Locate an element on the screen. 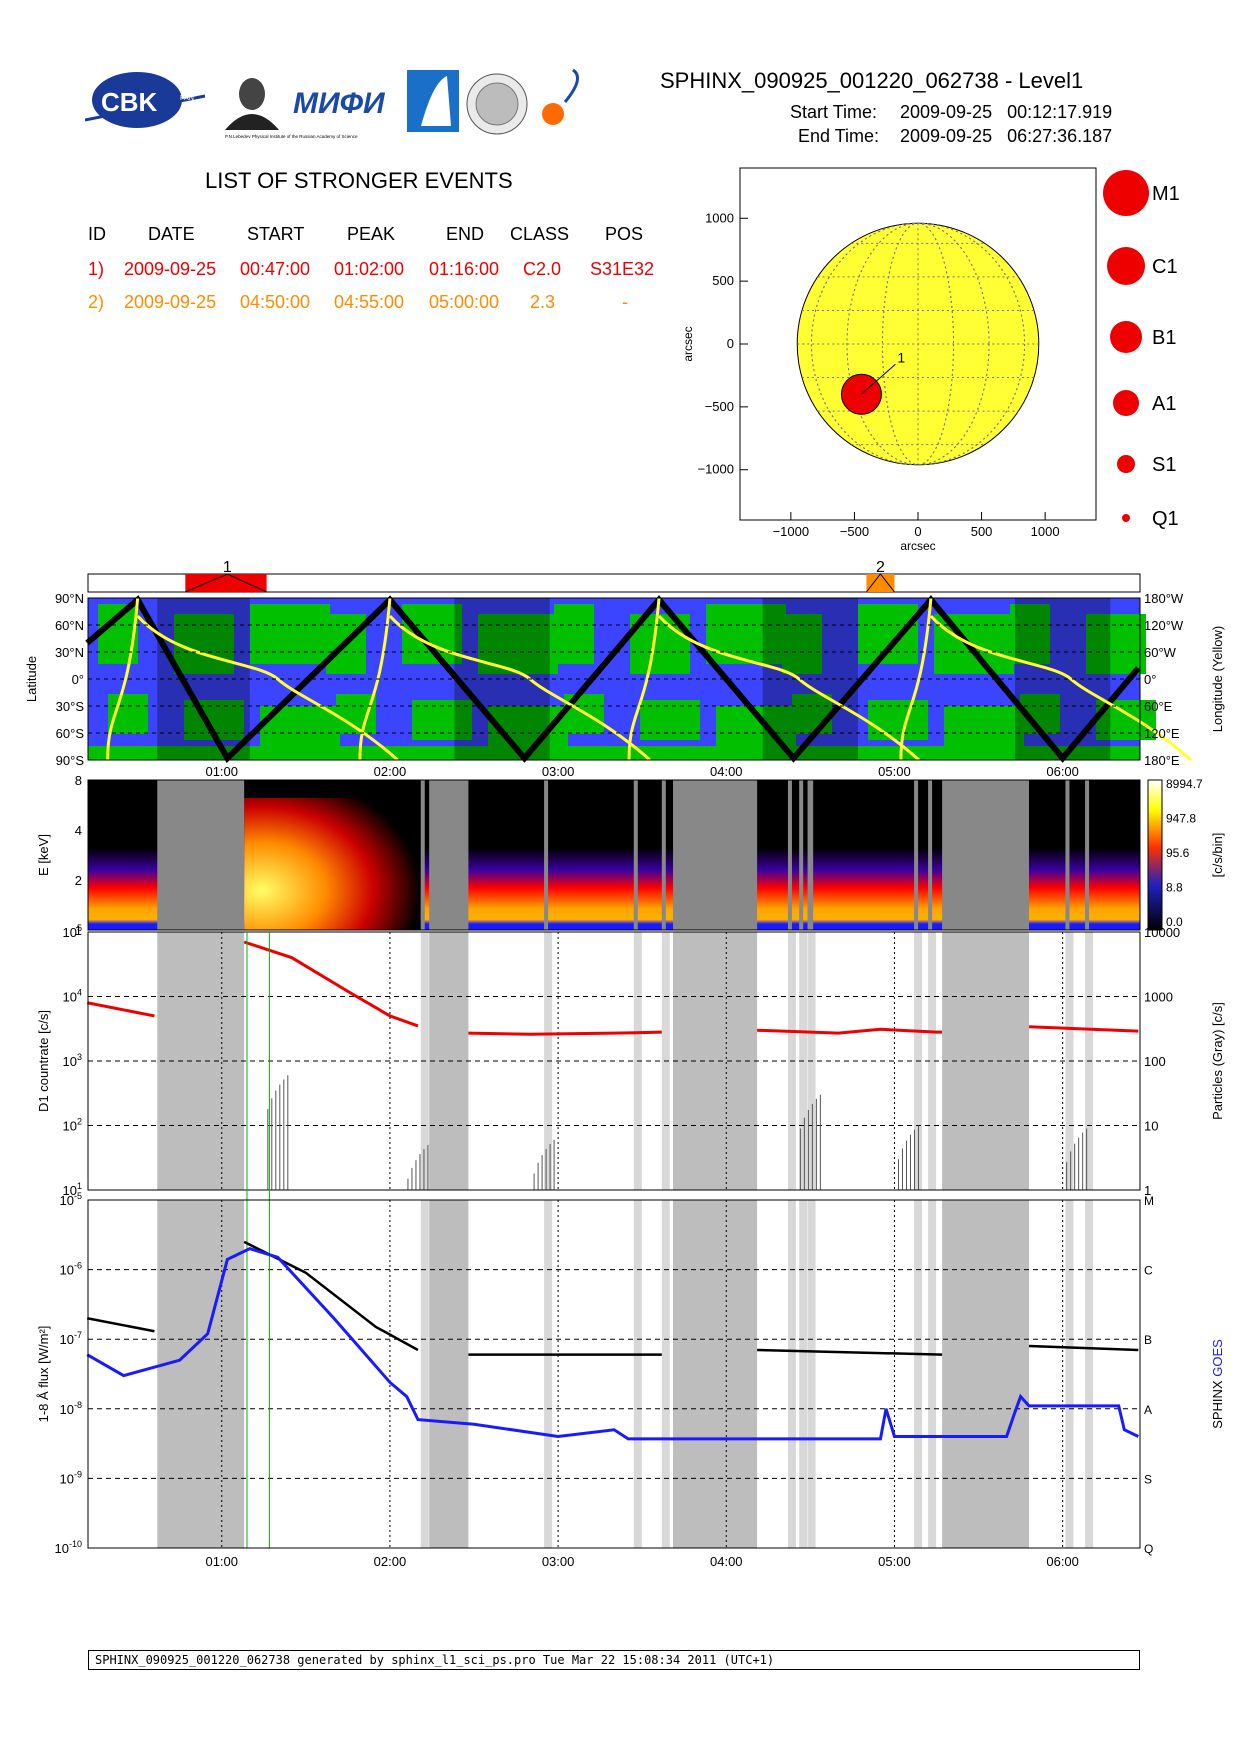  start-time-label: Start Time: is located at coordinates (834, 112).